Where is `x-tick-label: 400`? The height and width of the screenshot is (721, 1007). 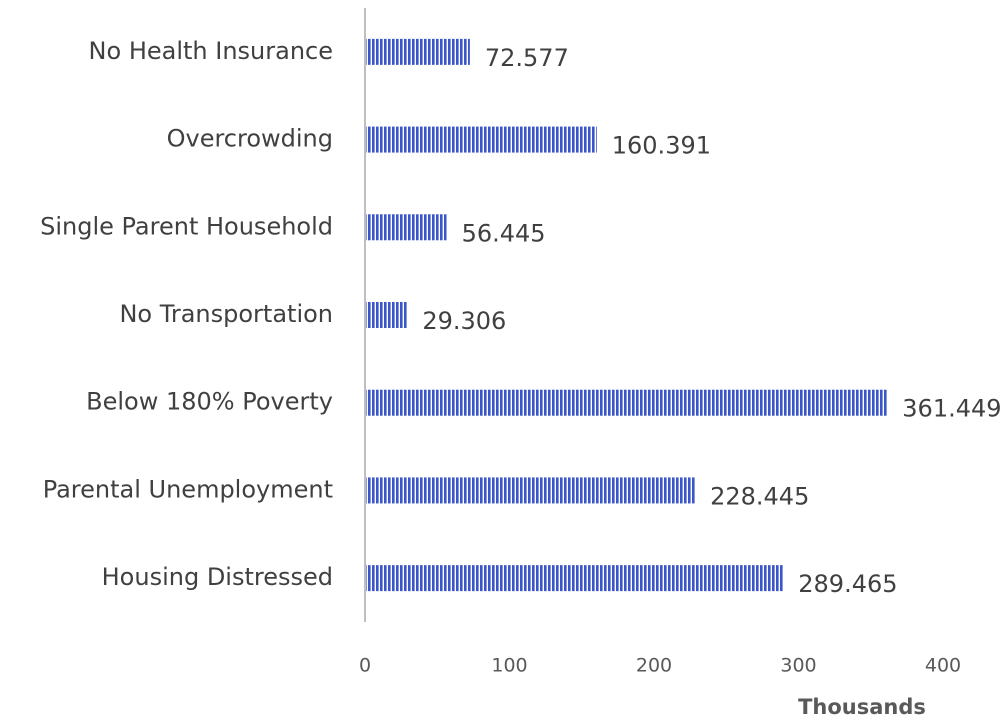 x-tick-label: 400 is located at coordinates (943, 666).